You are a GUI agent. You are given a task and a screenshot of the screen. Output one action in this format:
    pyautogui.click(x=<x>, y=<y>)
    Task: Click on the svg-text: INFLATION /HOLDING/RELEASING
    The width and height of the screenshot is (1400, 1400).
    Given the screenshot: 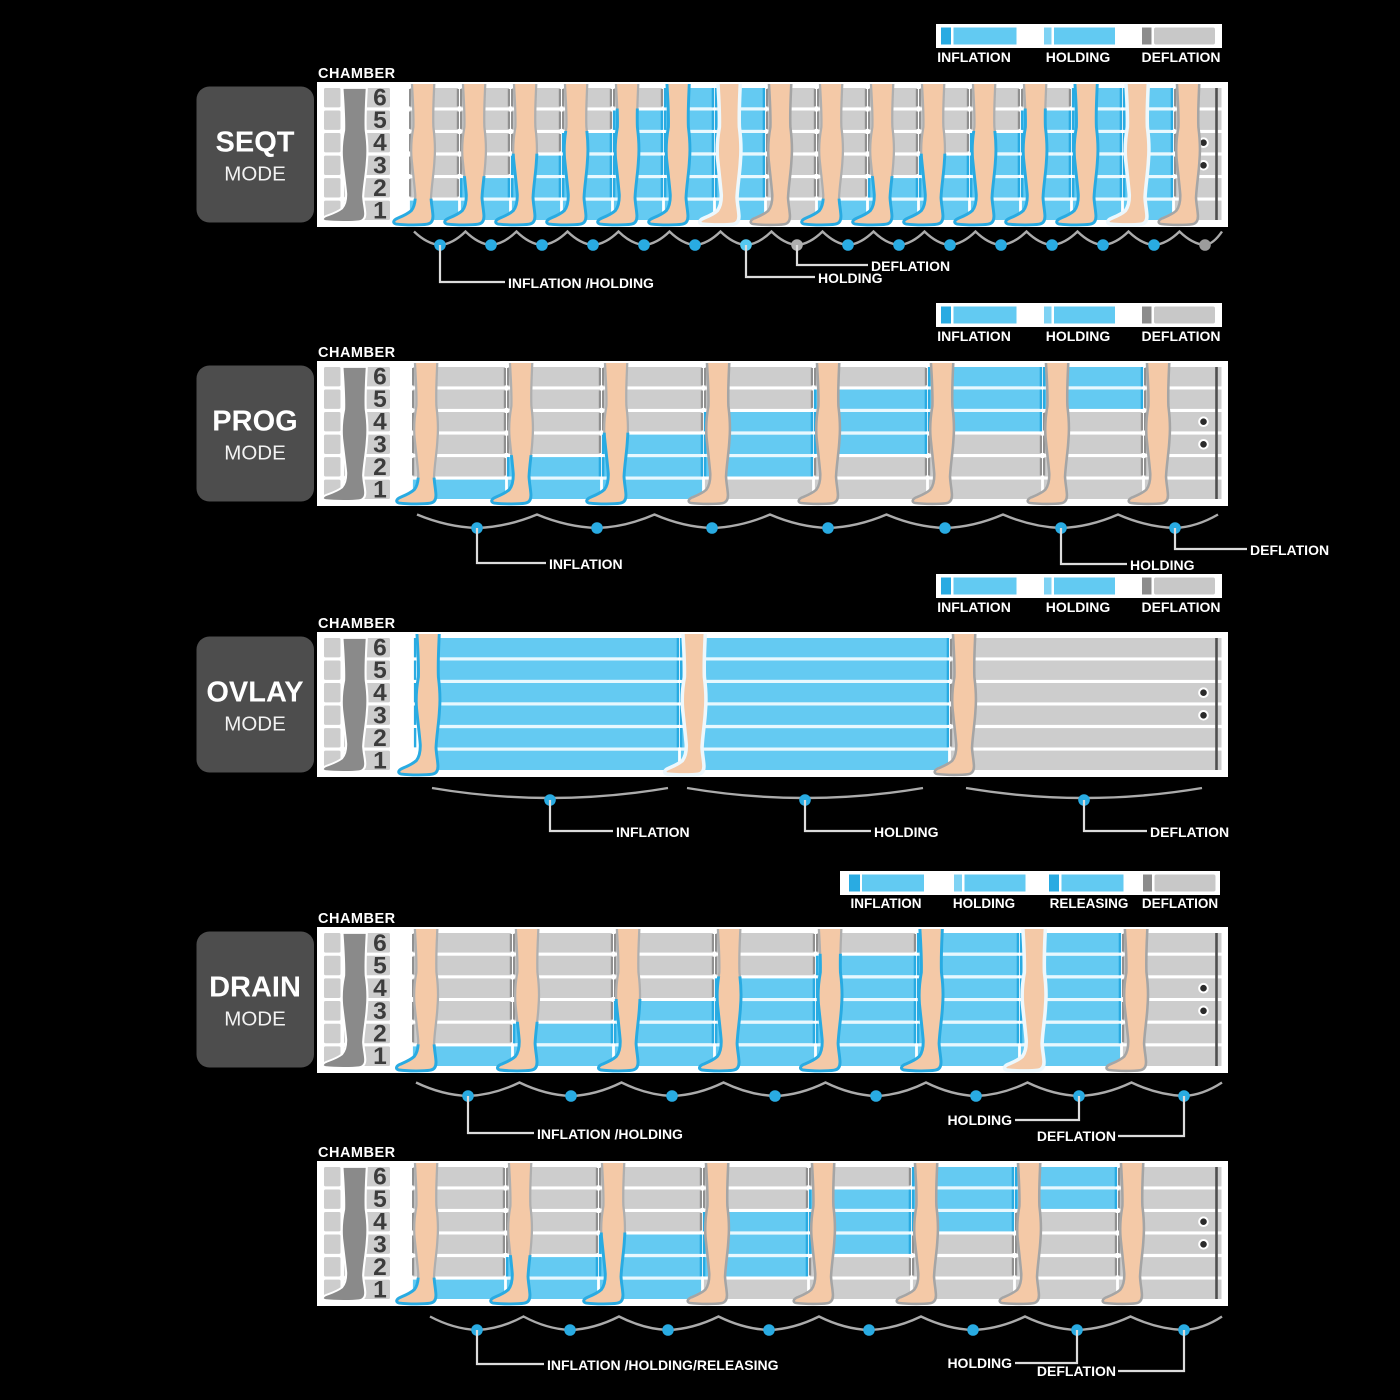 What is the action you would take?
    pyautogui.click(x=663, y=1365)
    